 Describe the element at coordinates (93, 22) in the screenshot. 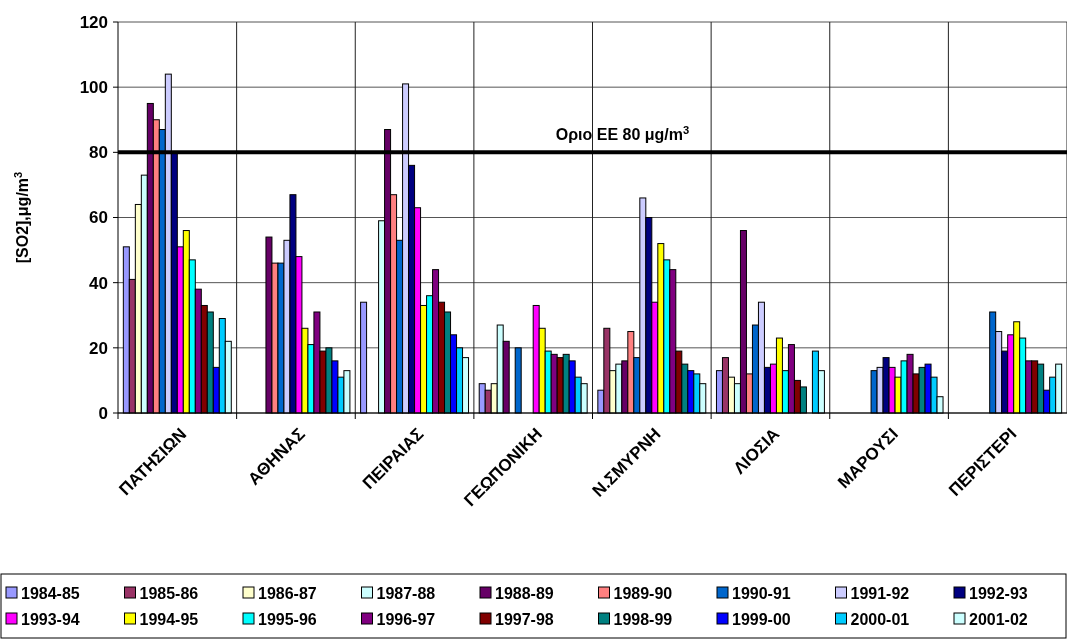

I see `y-tick-label: 120` at that location.